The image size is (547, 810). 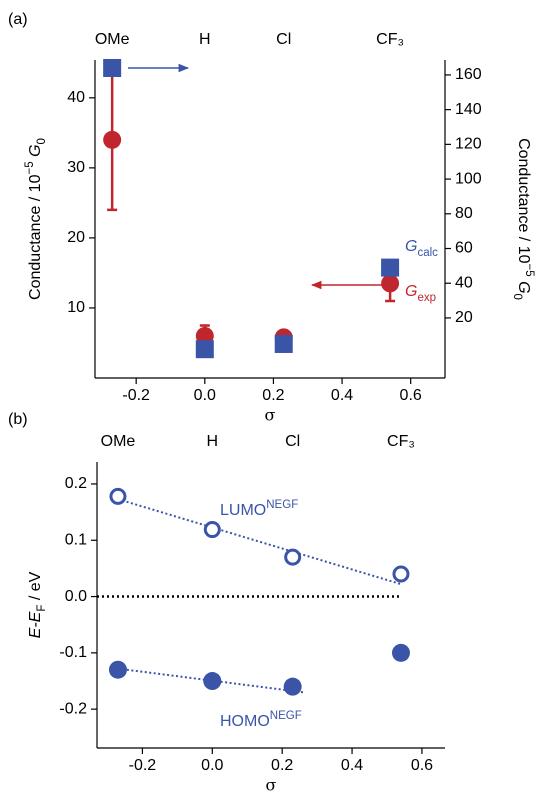 I want to click on y-tick-label: 0.0, so click(x=76, y=596).